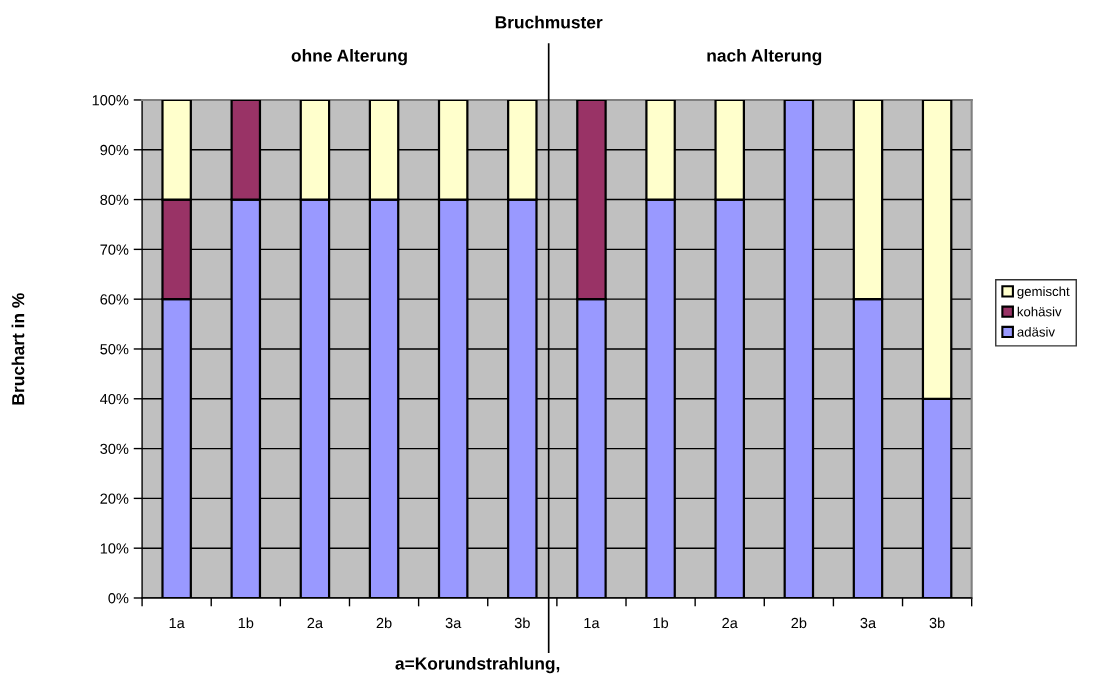  What do you see at coordinates (764, 57) in the screenshot?
I see `text: nach Alterung` at bounding box center [764, 57].